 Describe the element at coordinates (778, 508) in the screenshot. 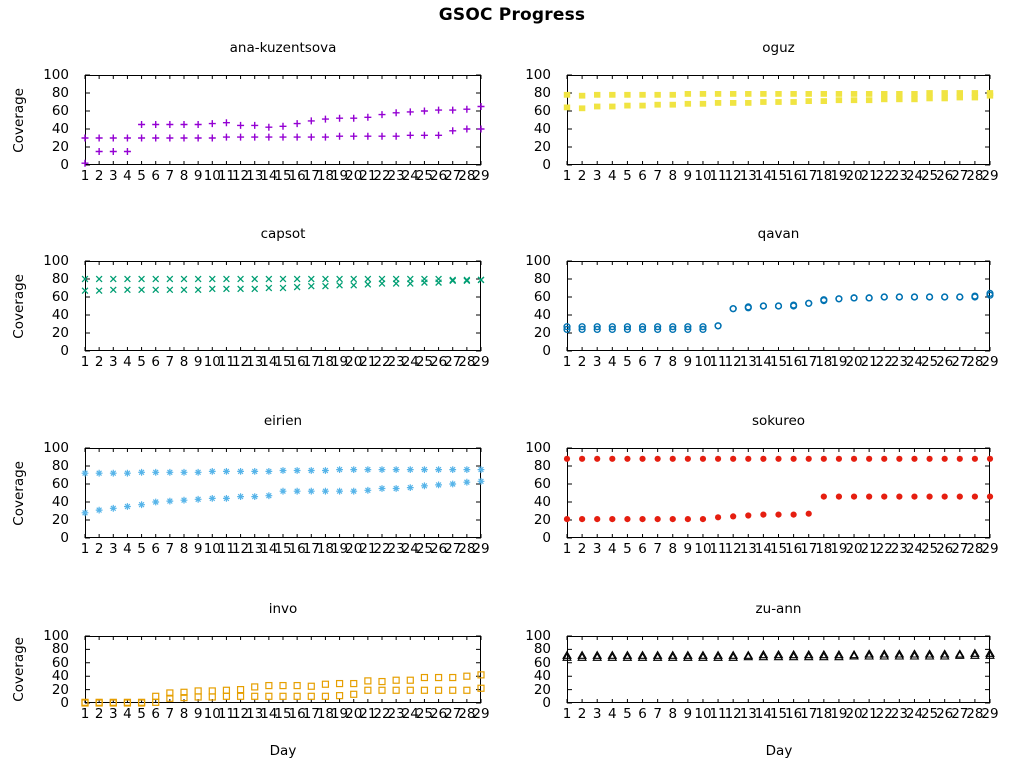

I see `series-1-points` at that location.